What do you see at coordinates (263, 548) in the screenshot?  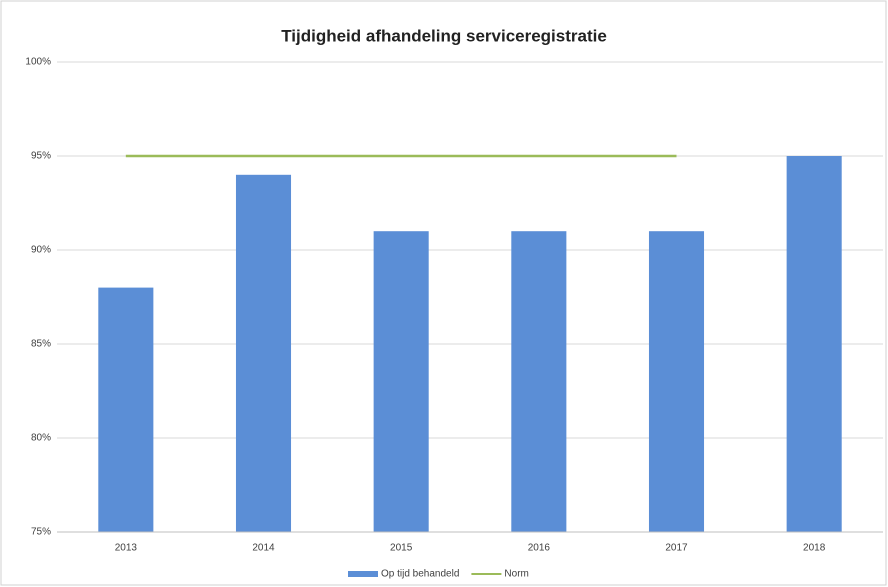 I see `x-tick-label: 2014` at bounding box center [263, 548].